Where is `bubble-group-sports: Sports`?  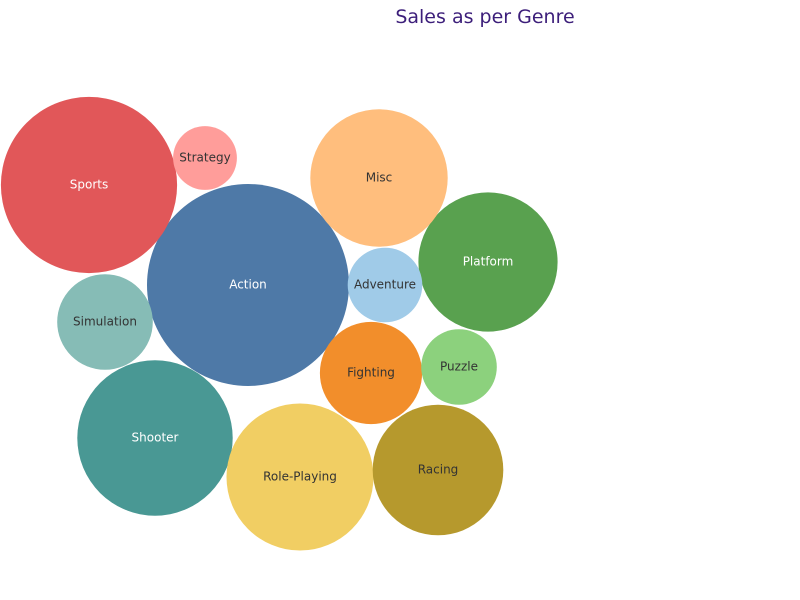 bubble-group-sports: Sports is located at coordinates (89, 185).